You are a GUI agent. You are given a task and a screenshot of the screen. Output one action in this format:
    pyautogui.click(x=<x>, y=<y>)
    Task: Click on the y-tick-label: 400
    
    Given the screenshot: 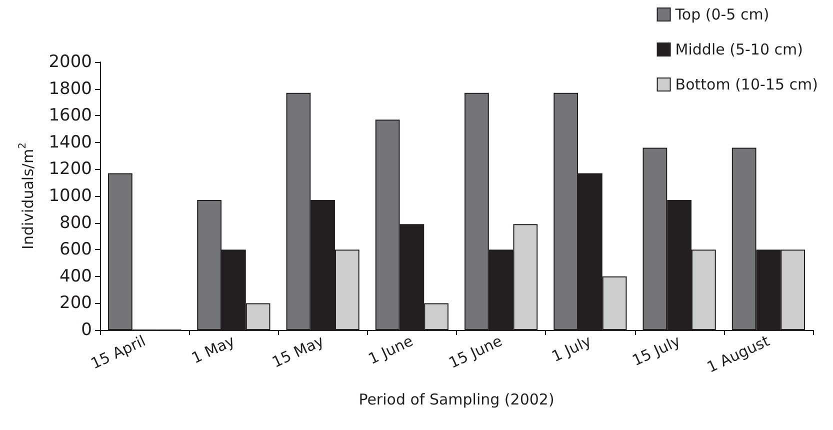 What is the action you would take?
    pyautogui.click(x=76, y=276)
    